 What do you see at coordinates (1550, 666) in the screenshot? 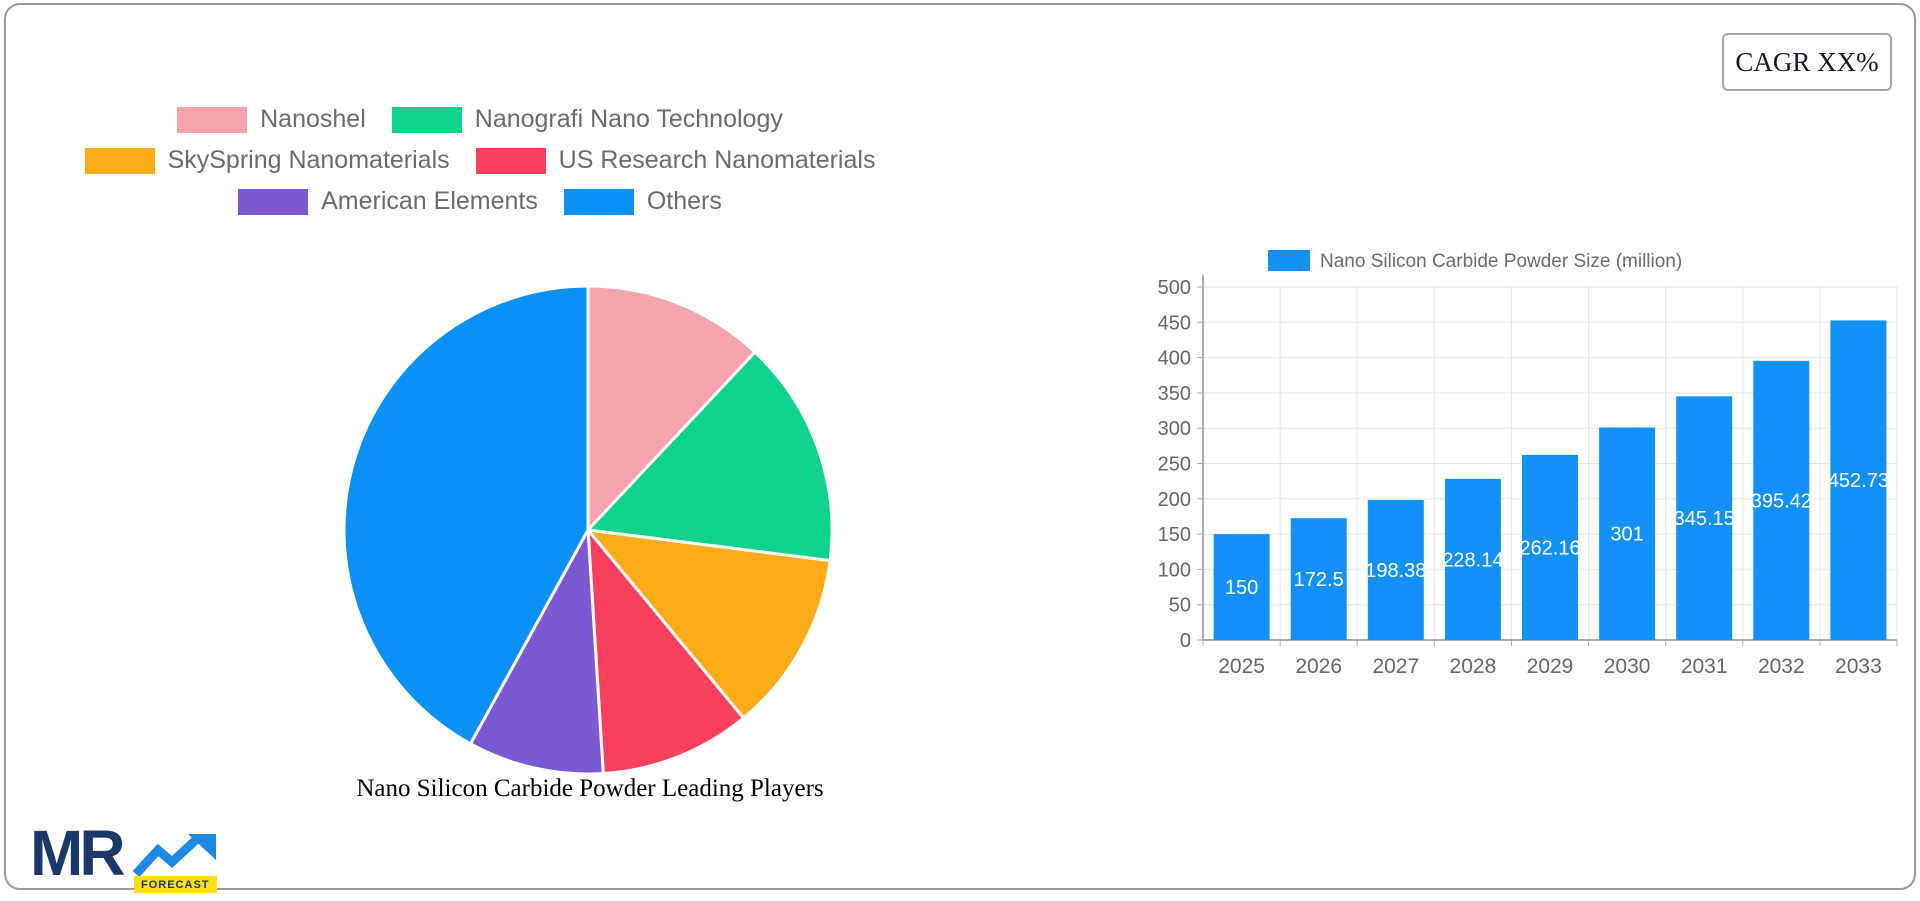
I see `x-axis-tick-label: 2029` at bounding box center [1550, 666].